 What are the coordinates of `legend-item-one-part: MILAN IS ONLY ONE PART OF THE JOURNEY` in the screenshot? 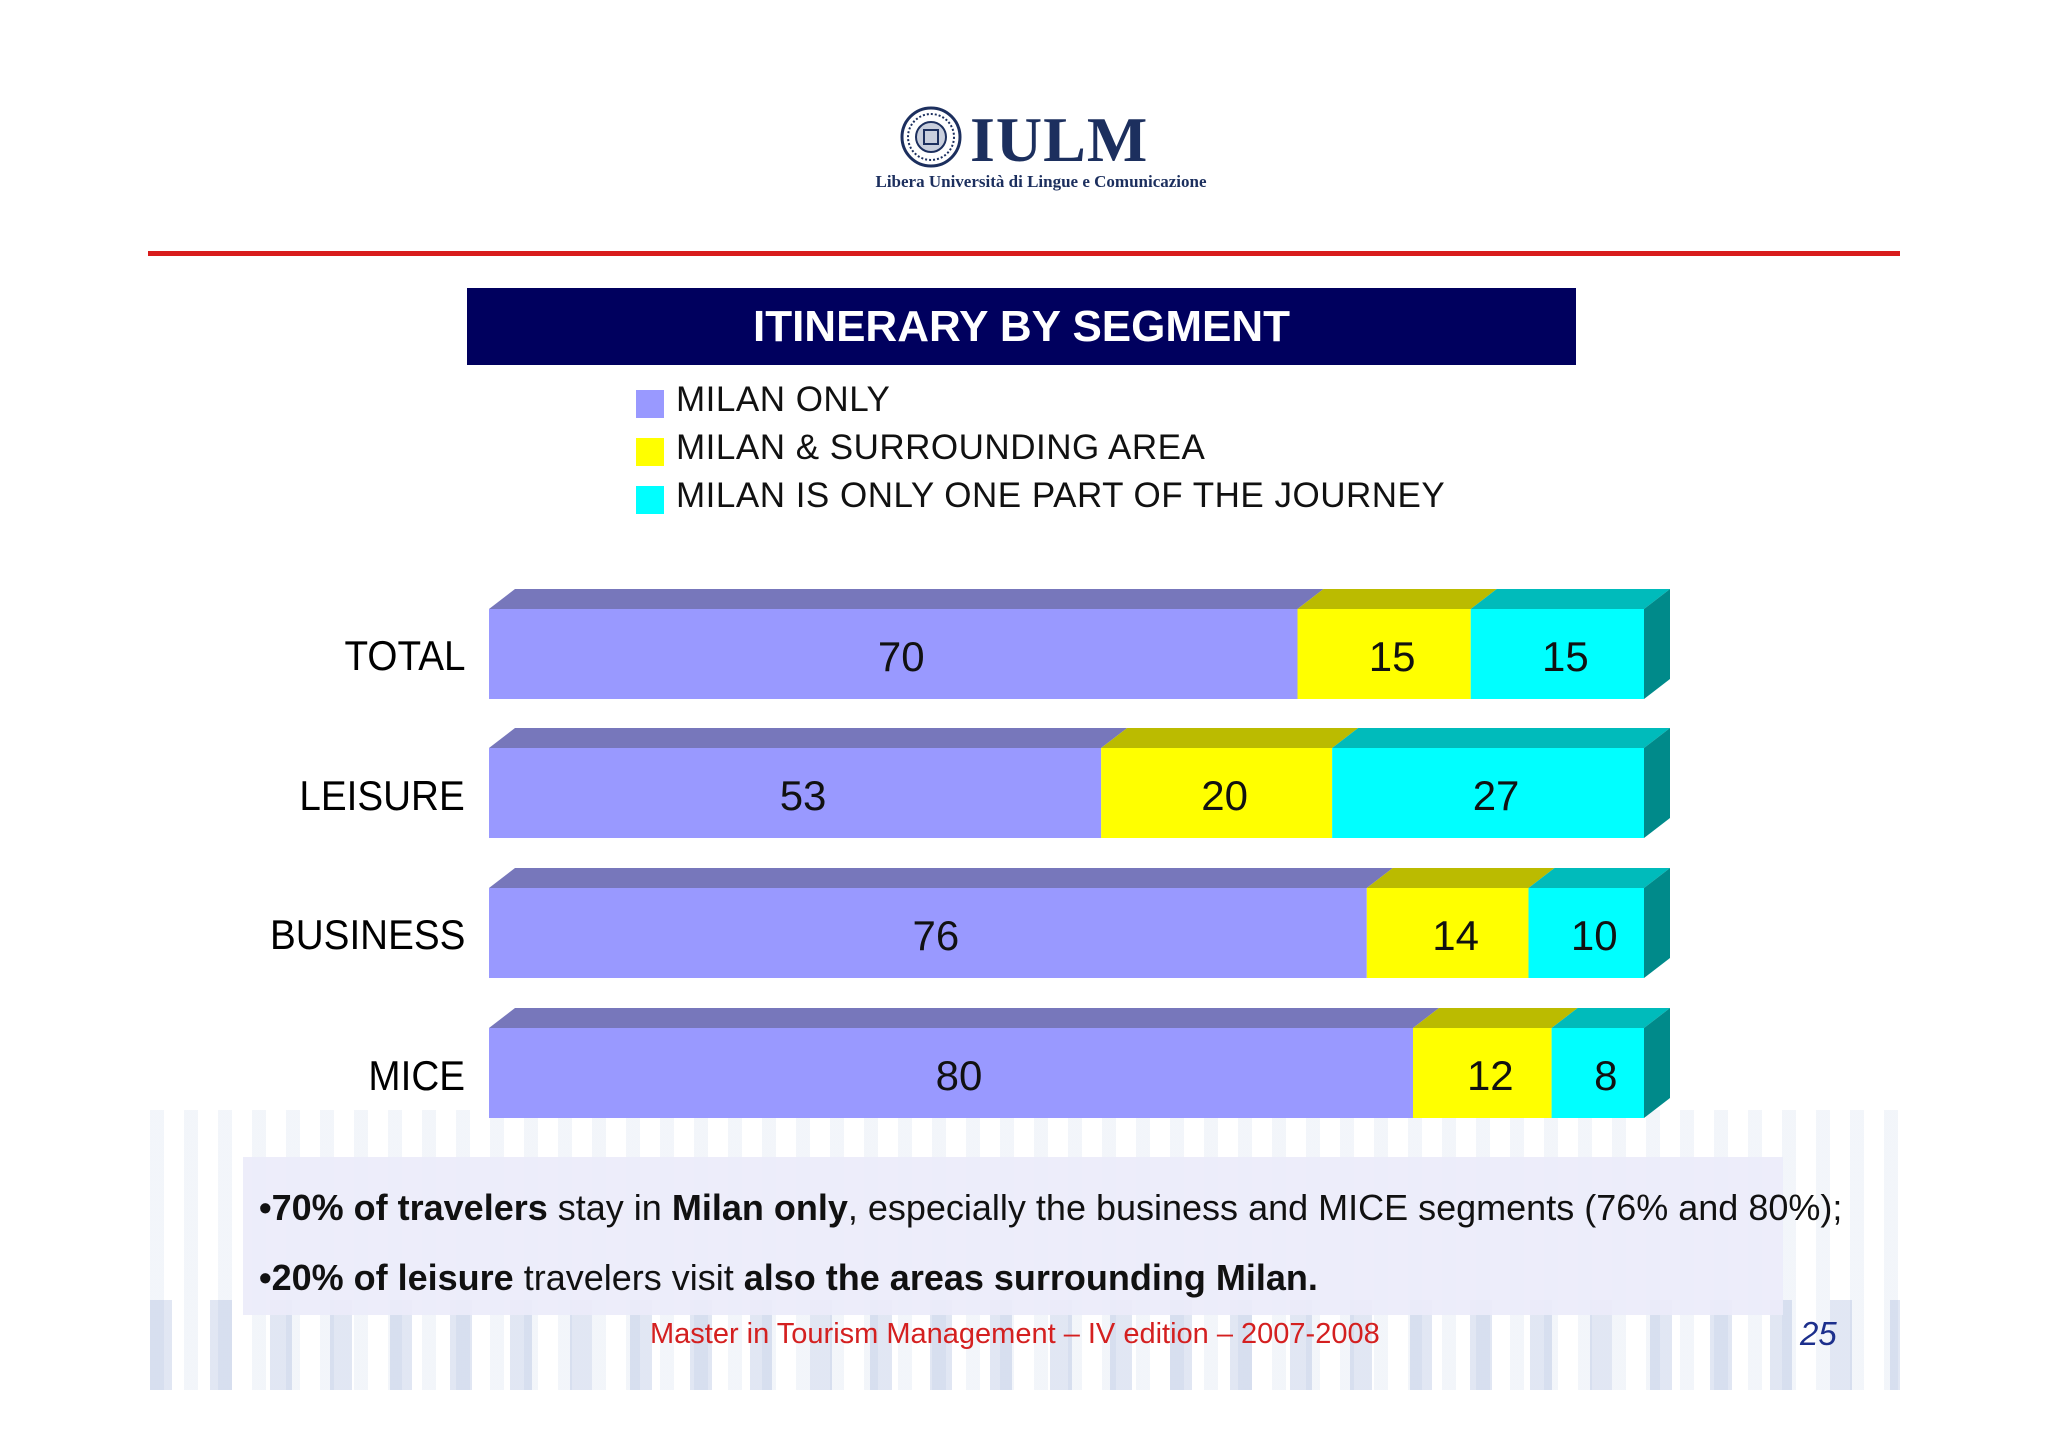 It's located at (1040, 496).